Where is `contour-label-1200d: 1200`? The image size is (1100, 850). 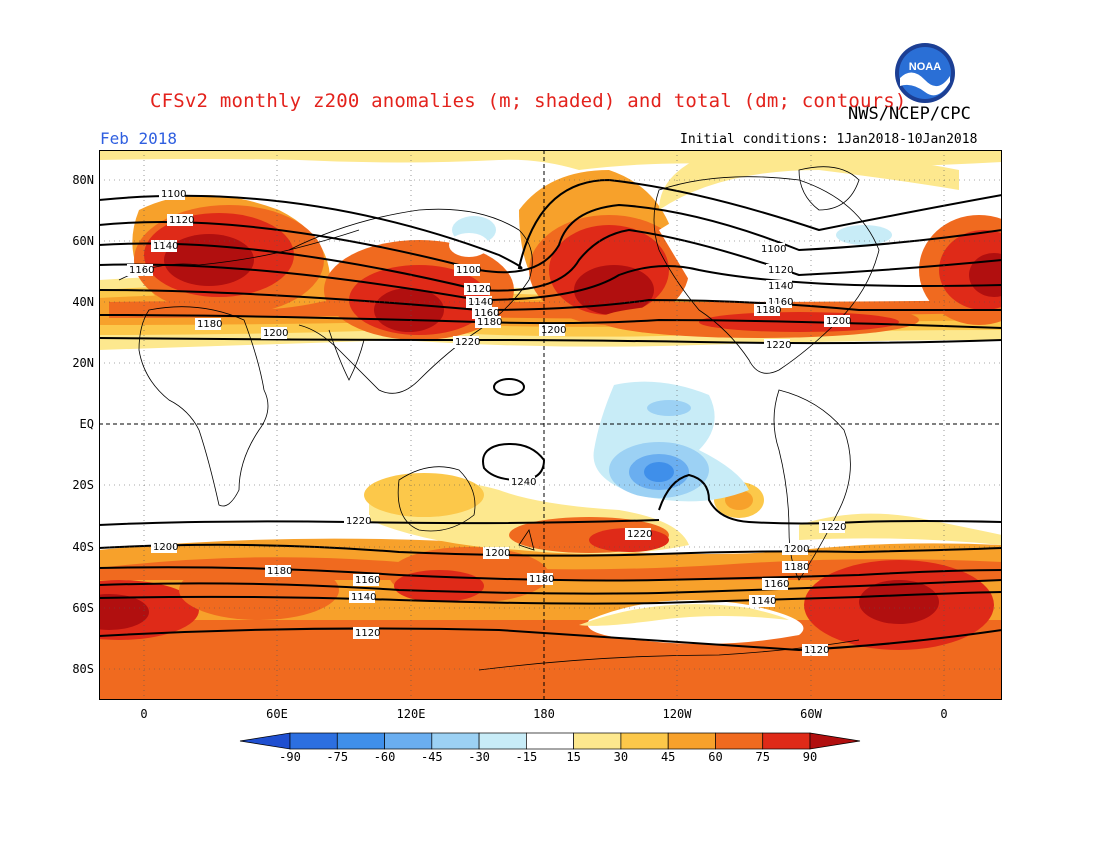 contour-label-1200d: 1200 is located at coordinates (165, 547).